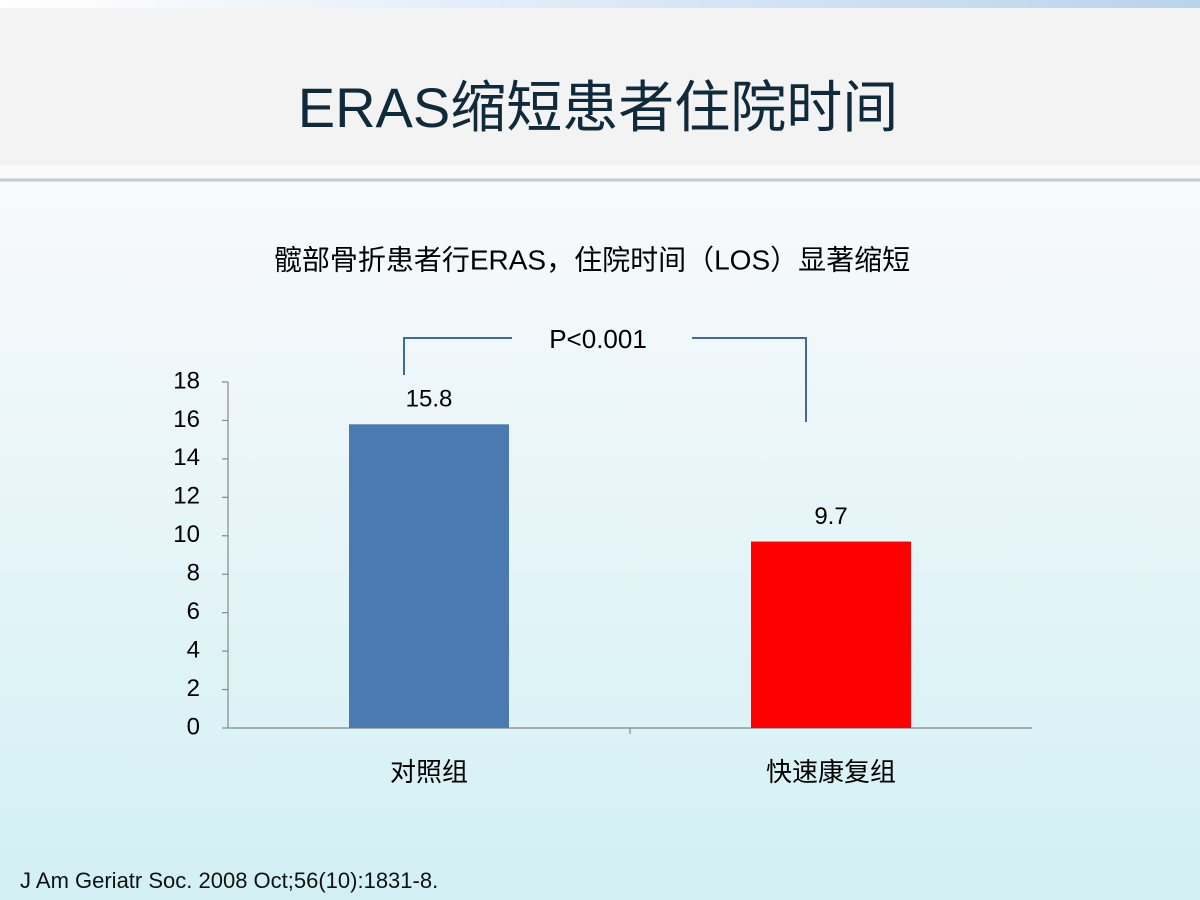 This screenshot has width=1200, height=900. What do you see at coordinates (193, 688) in the screenshot?
I see `y-tick-label: 2` at bounding box center [193, 688].